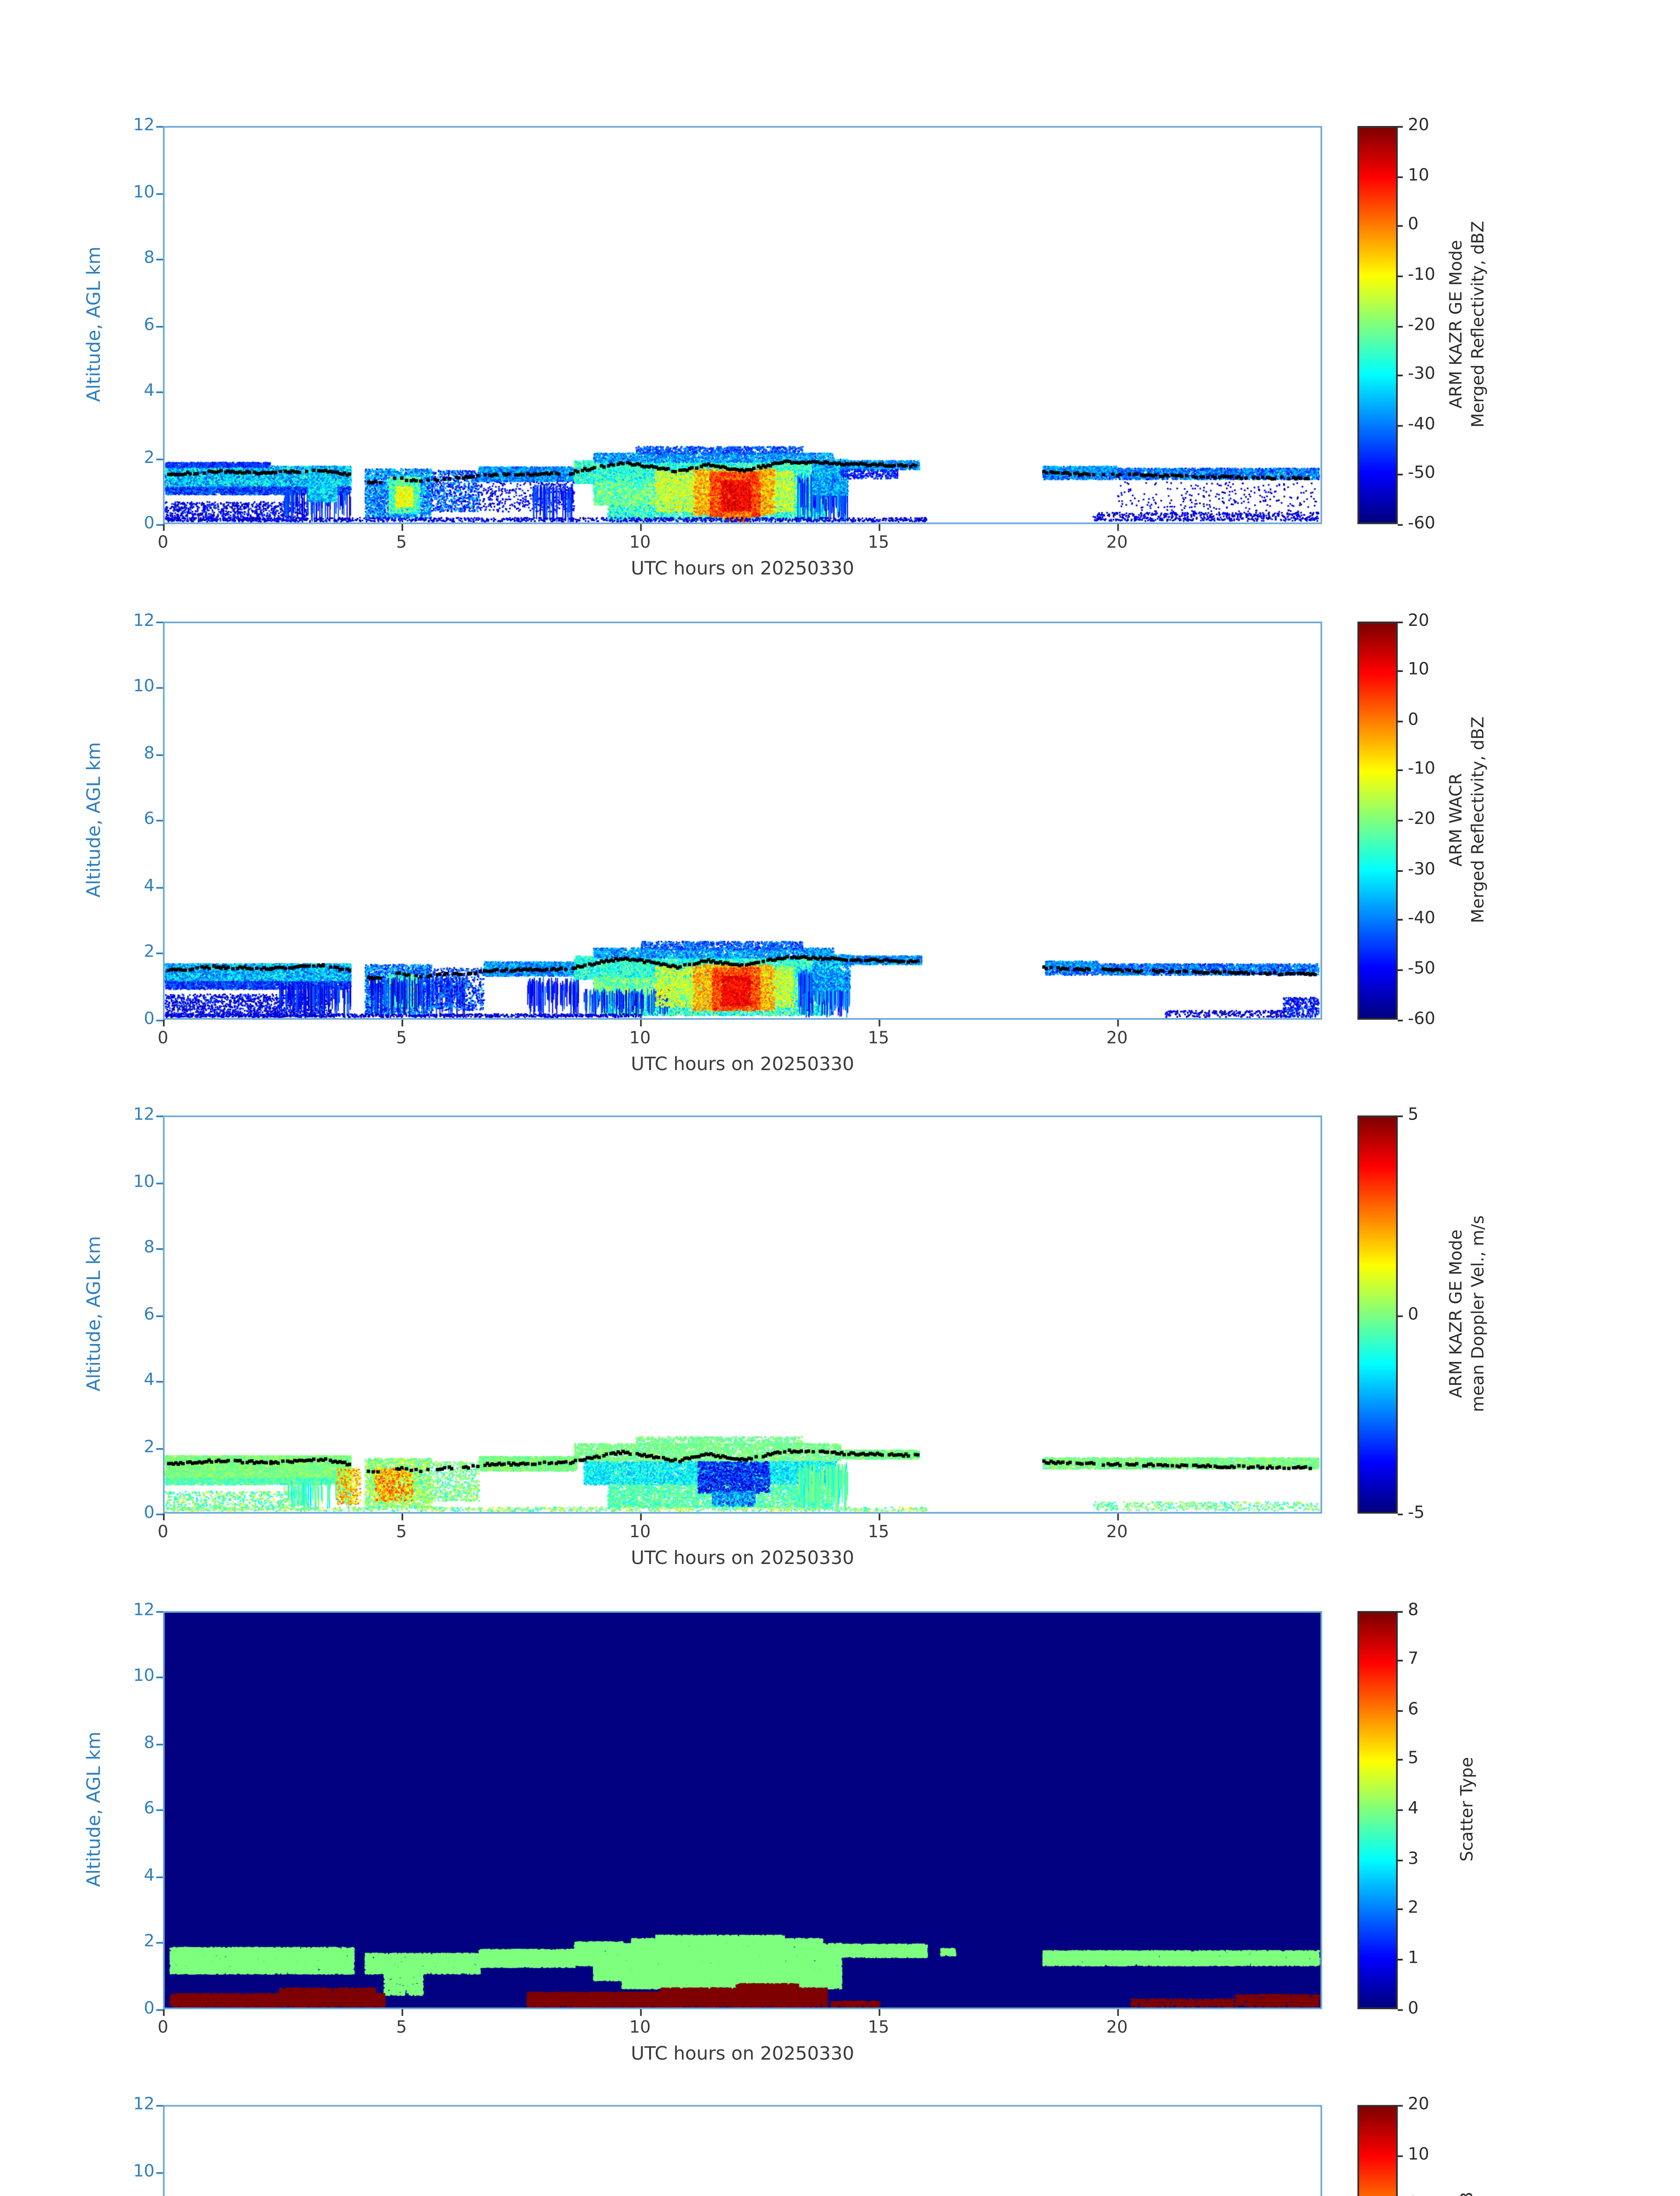  What do you see at coordinates (1421, 919) in the screenshot?
I see `colorbar-tick-label: -40` at bounding box center [1421, 919].